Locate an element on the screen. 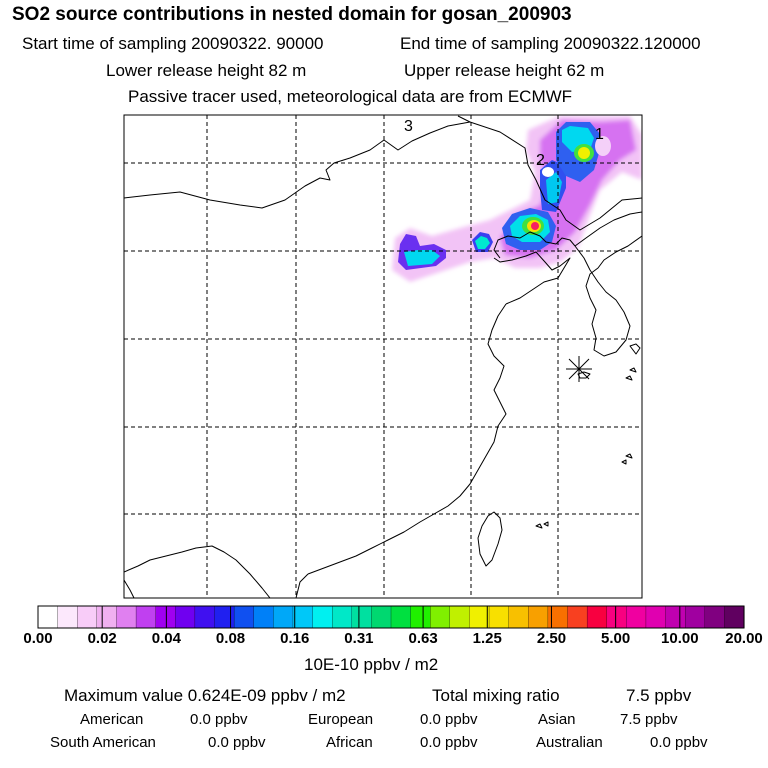 Image resolution: width=768 pixels, height=768 pixels. start-time-label: Start time of sampling 20090322. 90000 is located at coordinates (173, 43).